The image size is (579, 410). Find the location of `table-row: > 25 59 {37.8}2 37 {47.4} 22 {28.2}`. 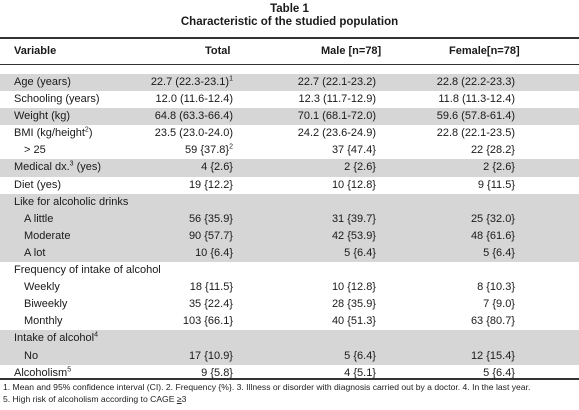

table-row: > 25 59 {37.8}2 37 {47.4} 22 {28.2} is located at coordinates (289, 150).